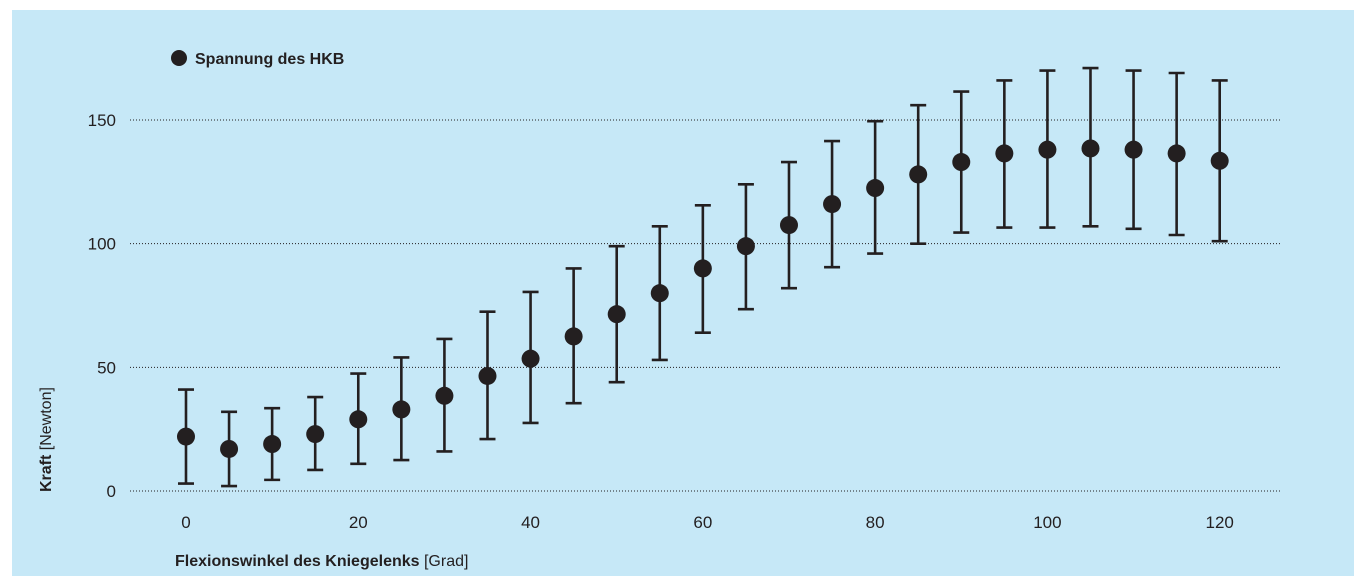  Describe the element at coordinates (358, 522) in the screenshot. I see `x-tick-label: 20` at that location.